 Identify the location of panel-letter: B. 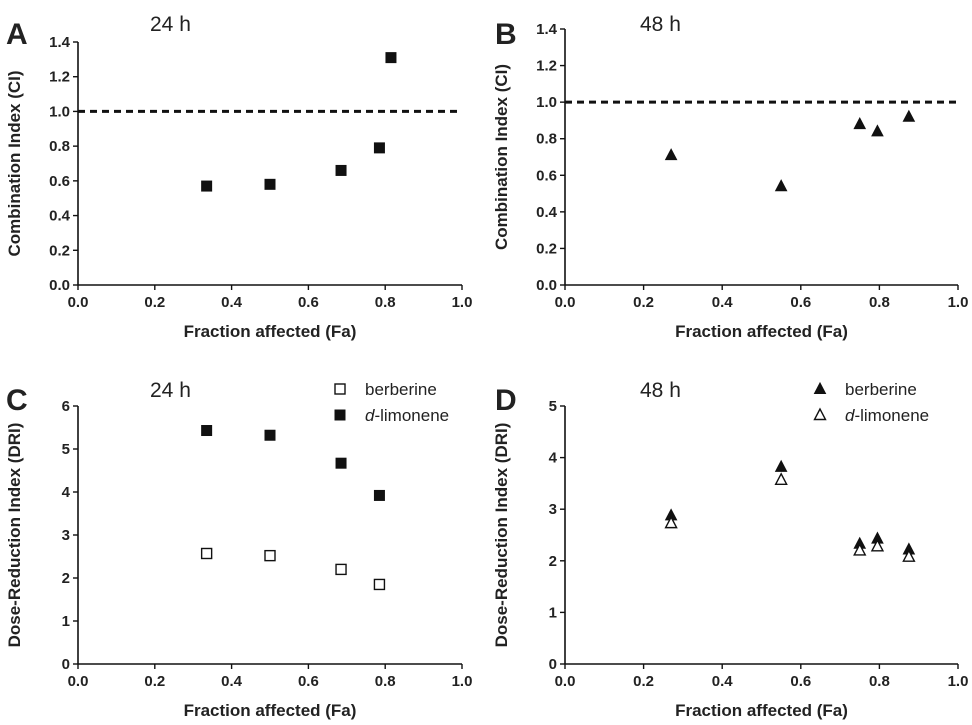
(506, 34).